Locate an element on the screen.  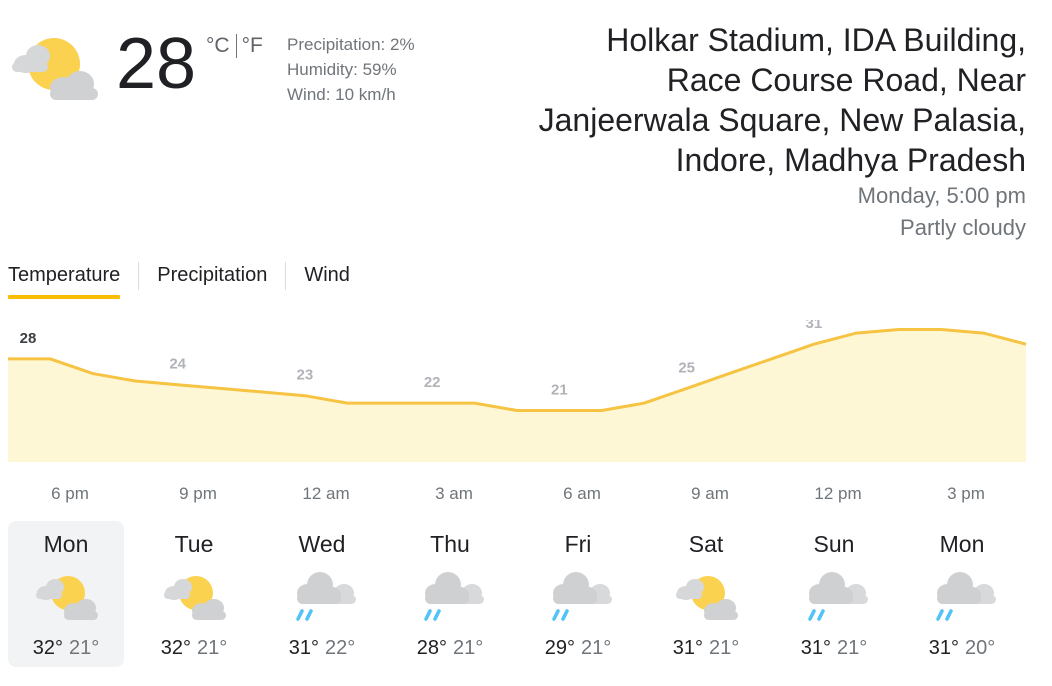
forecast-day: Sun 31° 21° is located at coordinates (834, 594).